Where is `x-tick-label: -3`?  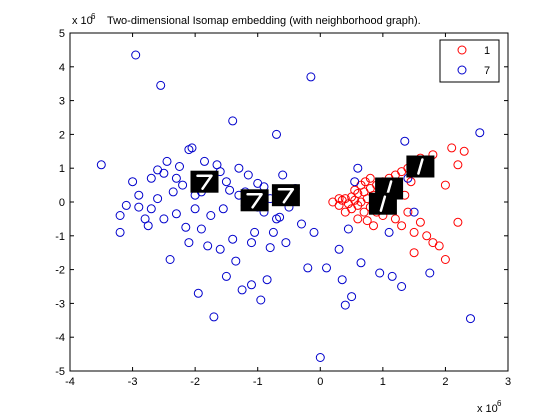 x-tick-label: -3 is located at coordinates (133, 382).